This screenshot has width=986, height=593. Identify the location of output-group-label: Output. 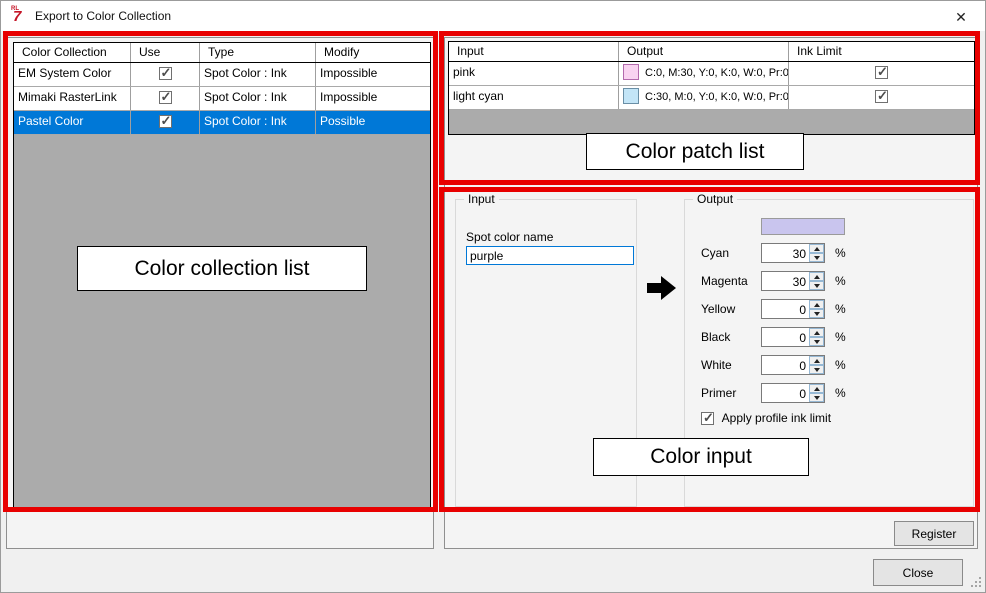
(715, 199).